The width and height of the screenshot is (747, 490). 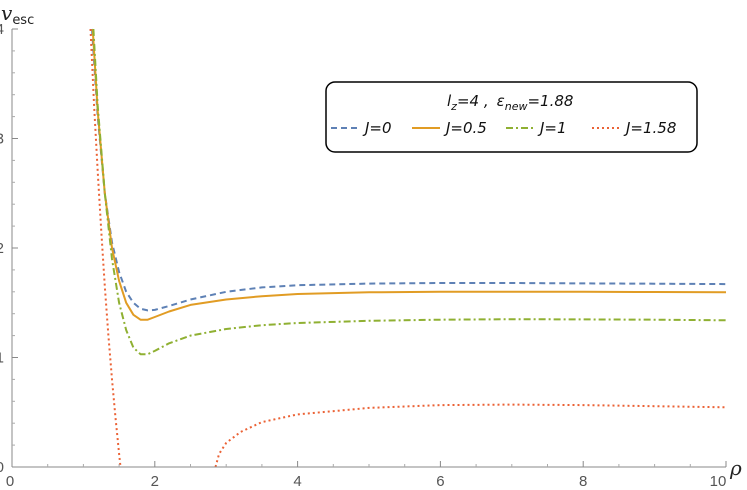 What do you see at coordinates (9, 248) in the screenshot?
I see `y-ticks: 0 1 2 3 4` at bounding box center [9, 248].